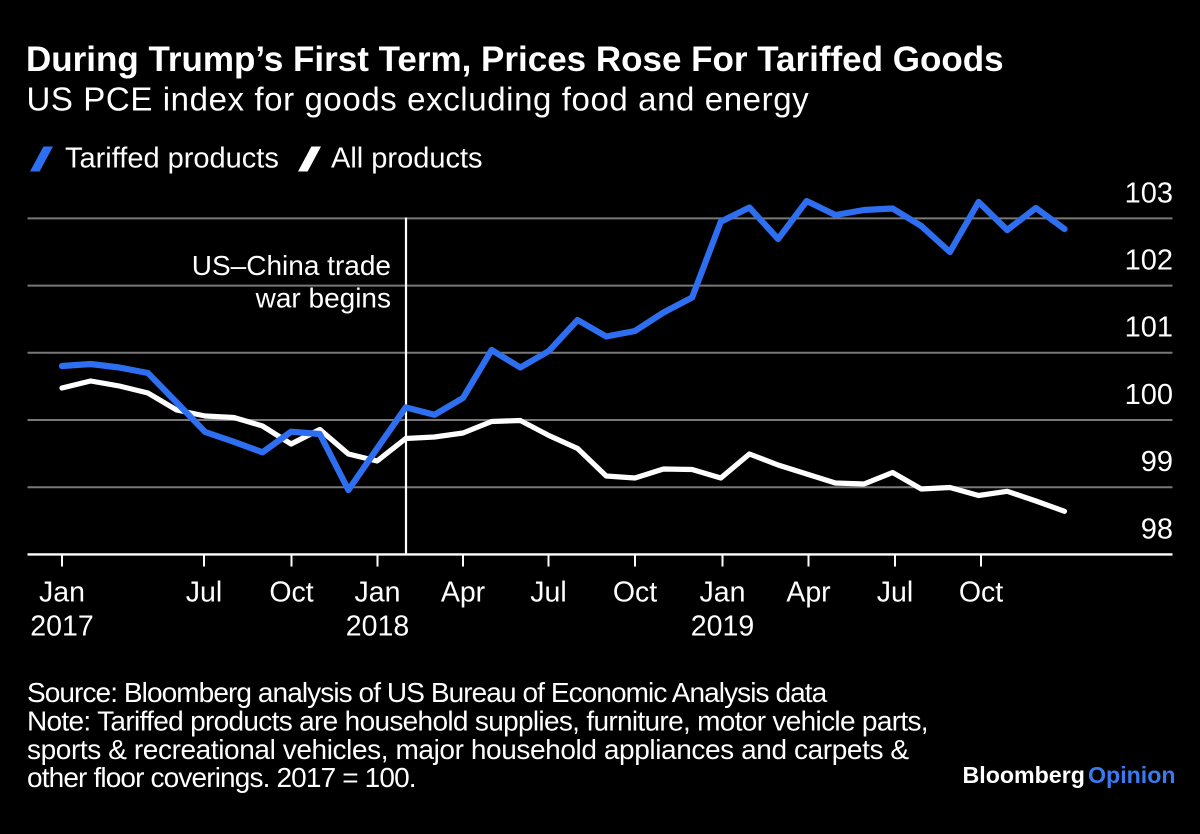 The image size is (1200, 834). I want to click on svg-text: 99, so click(1157, 462).